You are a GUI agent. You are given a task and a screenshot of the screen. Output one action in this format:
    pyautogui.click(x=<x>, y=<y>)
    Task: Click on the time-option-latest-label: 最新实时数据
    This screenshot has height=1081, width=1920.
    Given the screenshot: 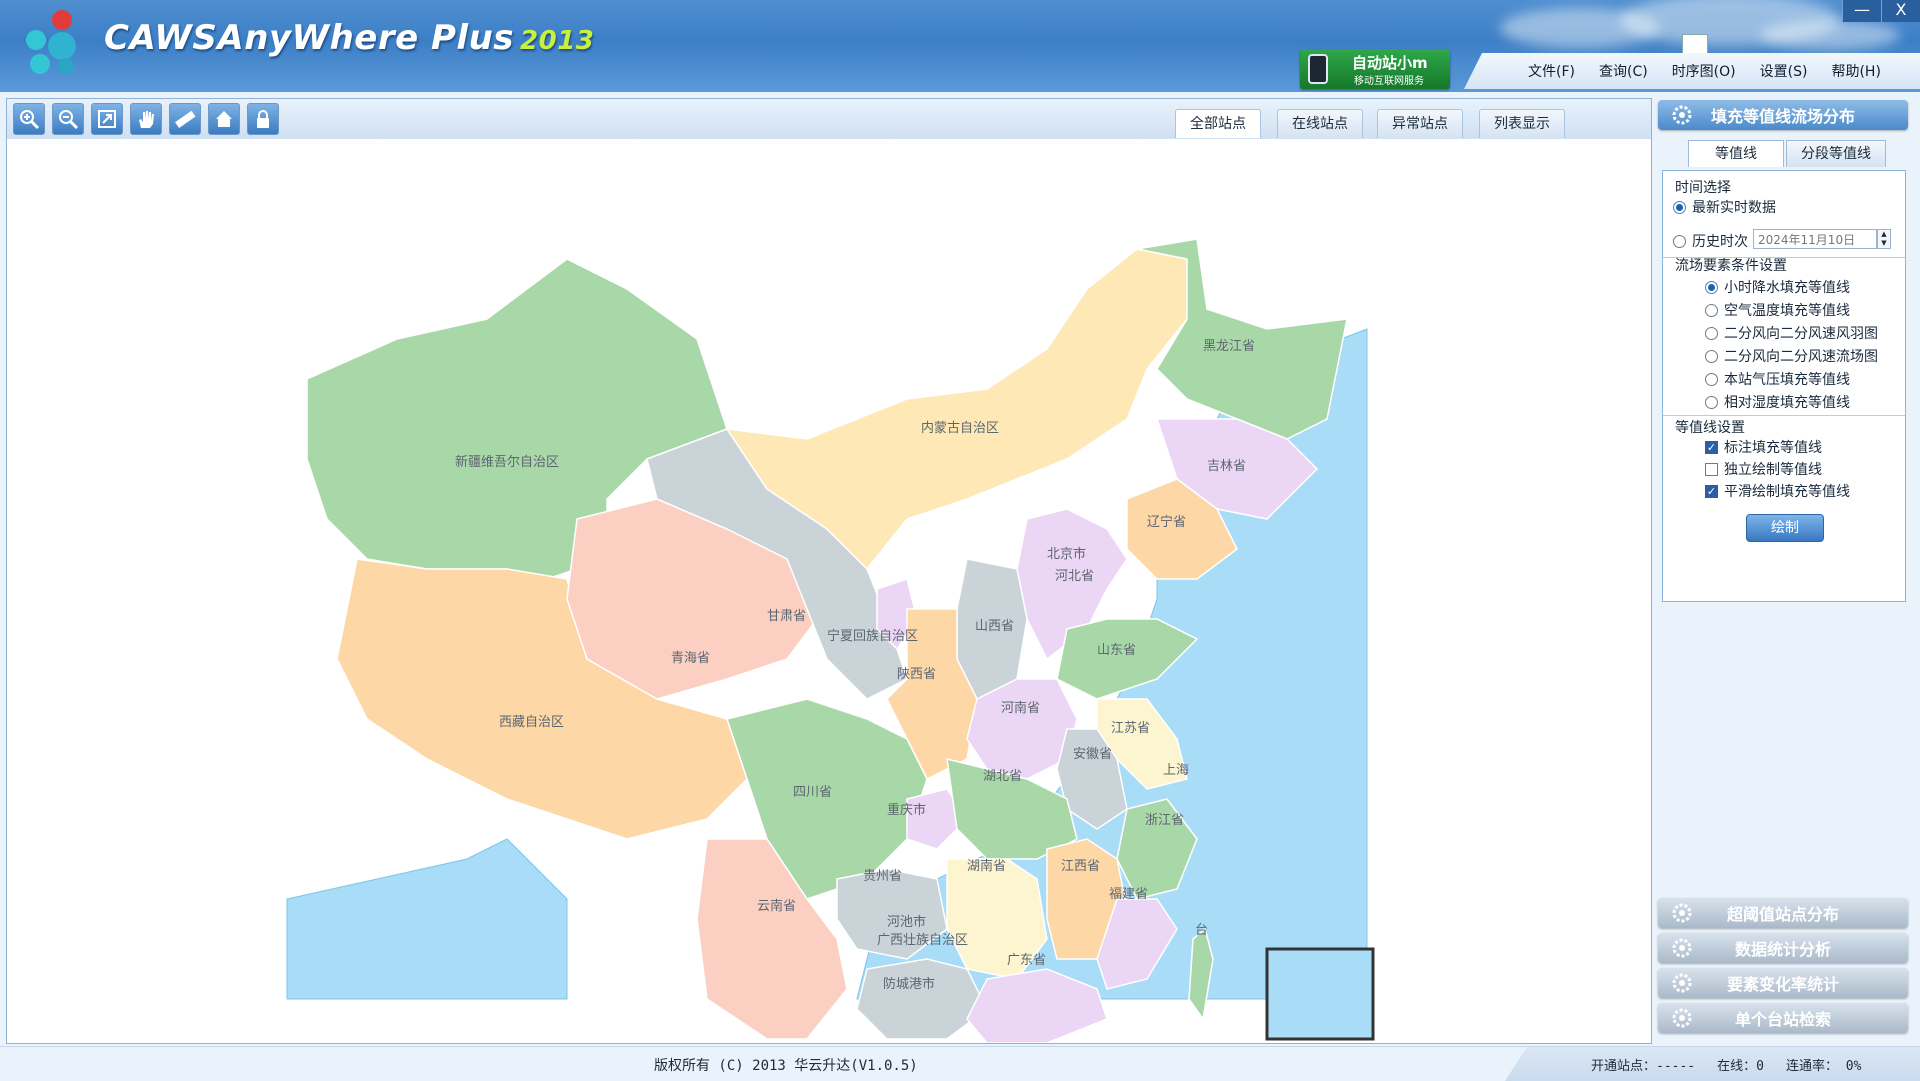 What is the action you would take?
    pyautogui.click(x=1734, y=208)
    